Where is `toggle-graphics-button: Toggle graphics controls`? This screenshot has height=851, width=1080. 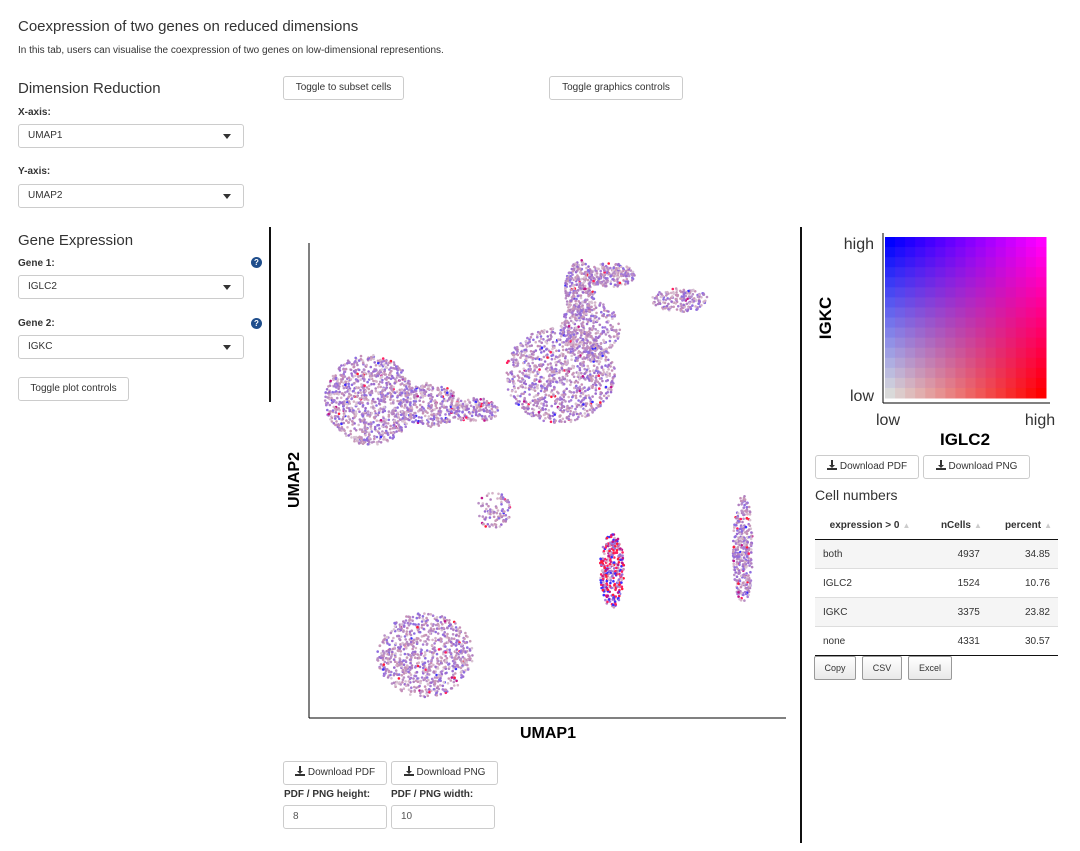
toggle-graphics-button: Toggle graphics controls is located at coordinates (616, 88).